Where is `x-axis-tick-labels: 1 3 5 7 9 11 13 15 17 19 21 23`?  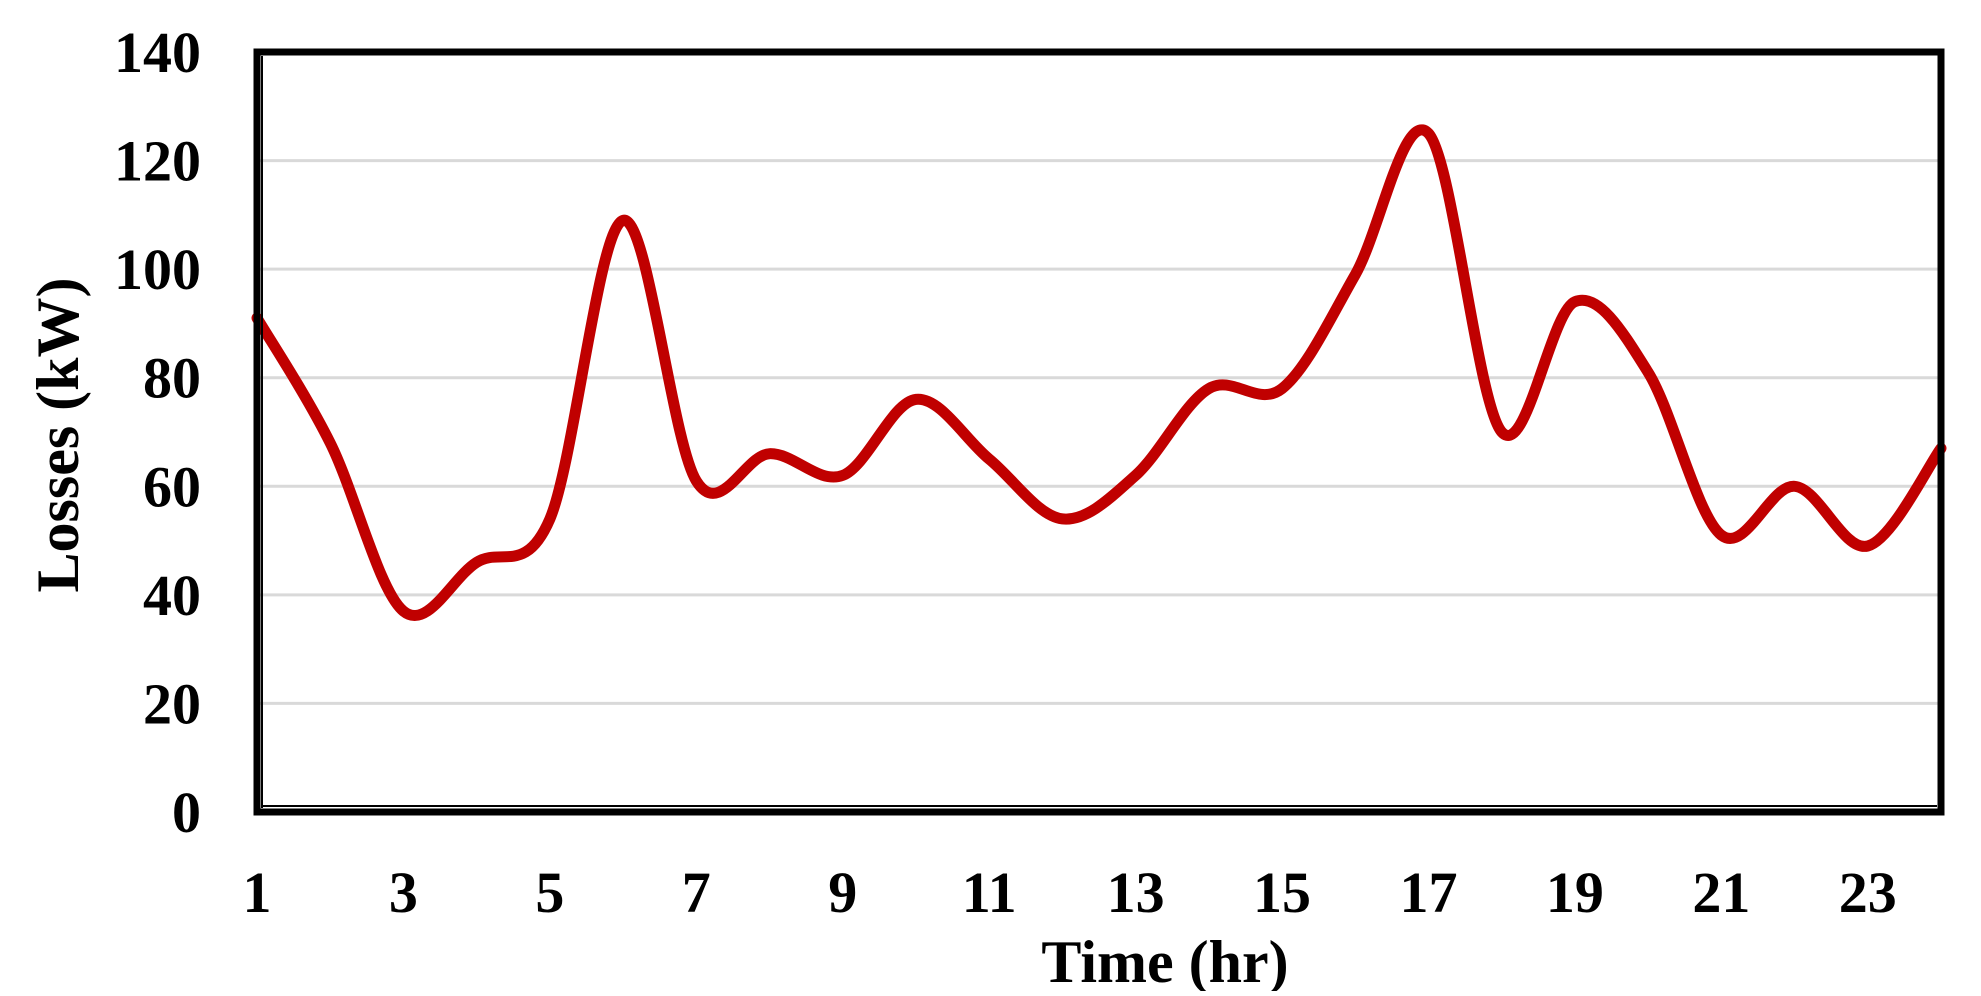 x-axis-tick-labels: 1 3 5 7 9 11 13 15 17 19 21 23 is located at coordinates (1070, 892).